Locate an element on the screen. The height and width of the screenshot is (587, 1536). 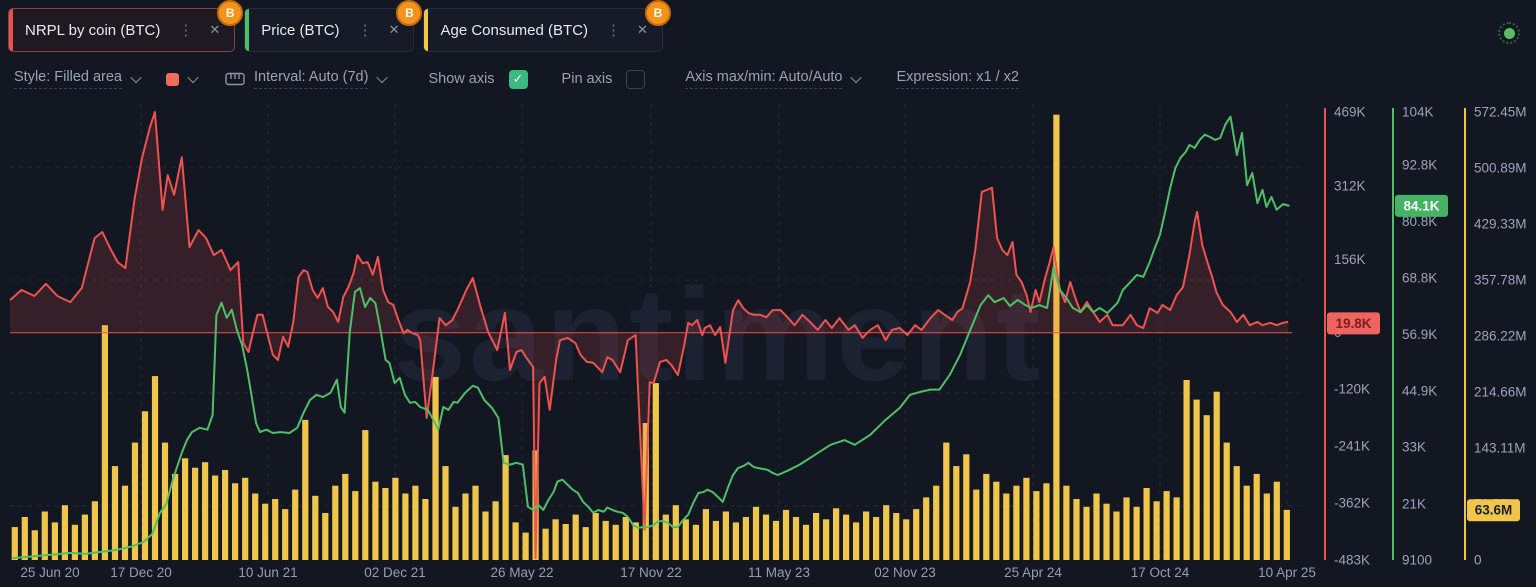
last-value-badge-price: 84.1K is located at coordinates (1421, 205).